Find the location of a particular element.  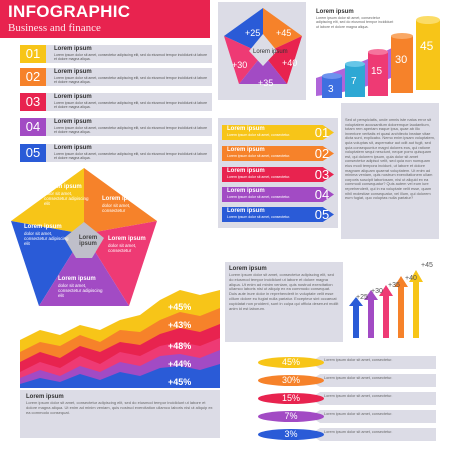

list-number: 05 is located at coordinates (33, 153).